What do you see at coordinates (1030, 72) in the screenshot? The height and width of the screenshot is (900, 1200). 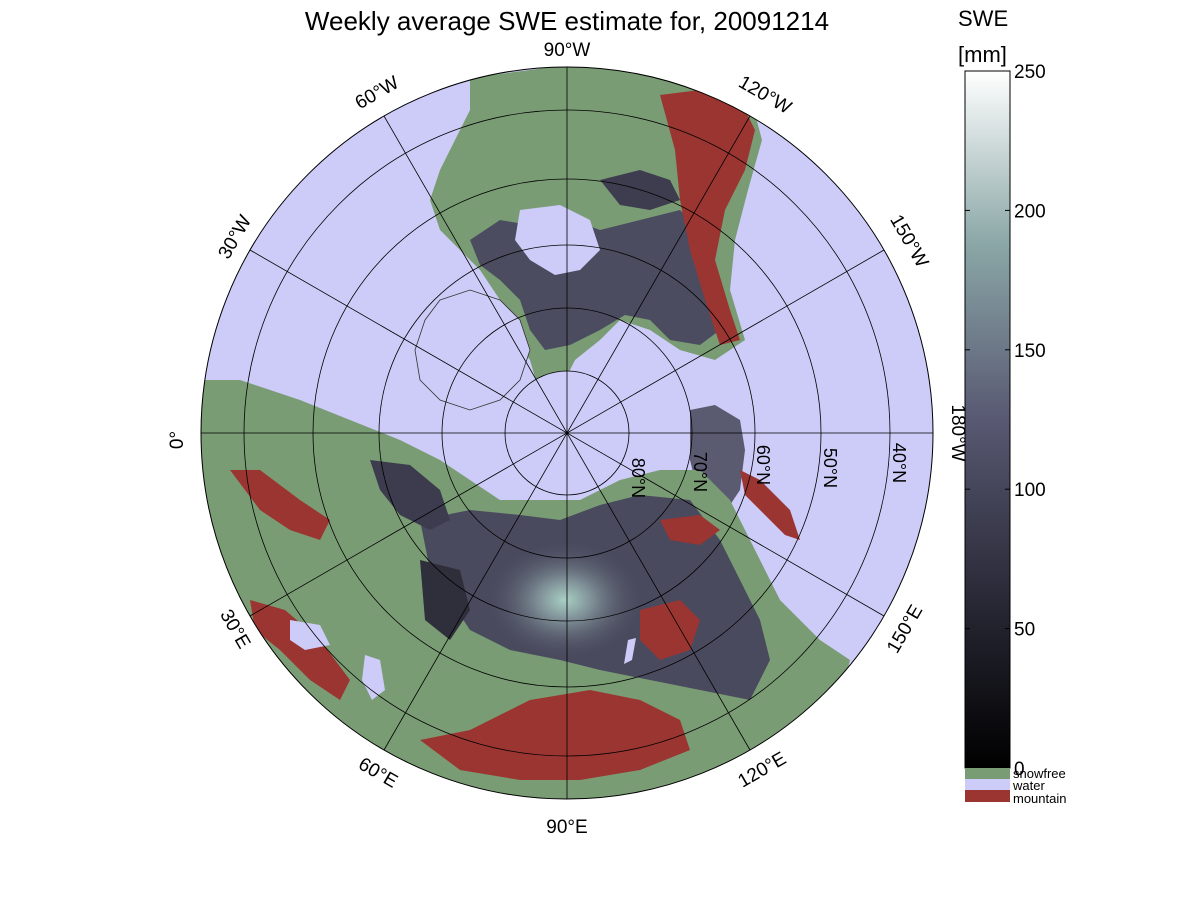 I see `colorbar-tick-label: 250` at bounding box center [1030, 72].